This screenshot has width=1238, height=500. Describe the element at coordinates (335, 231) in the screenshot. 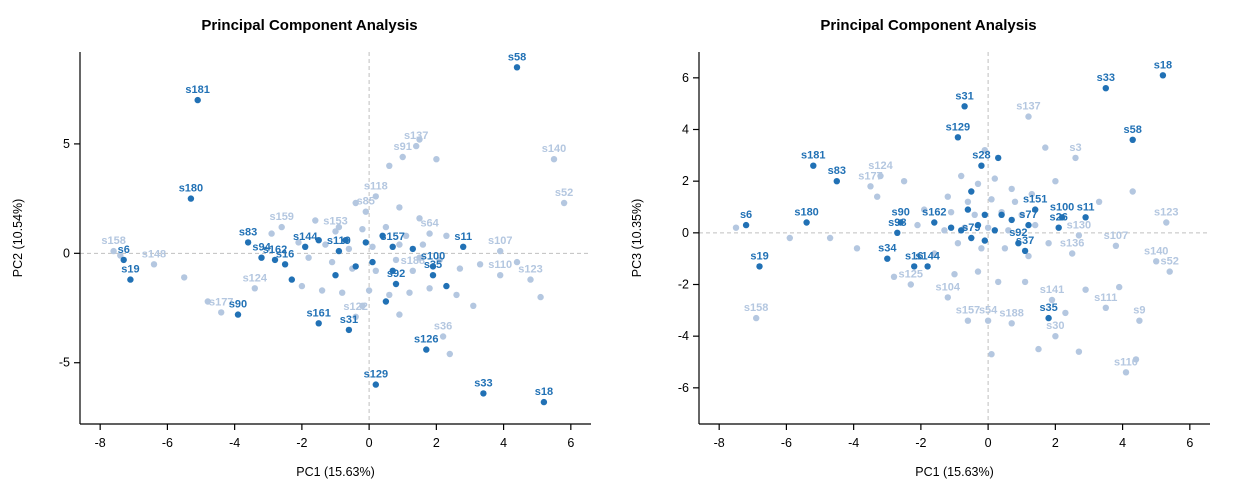

I see `data-point-s153` at that location.